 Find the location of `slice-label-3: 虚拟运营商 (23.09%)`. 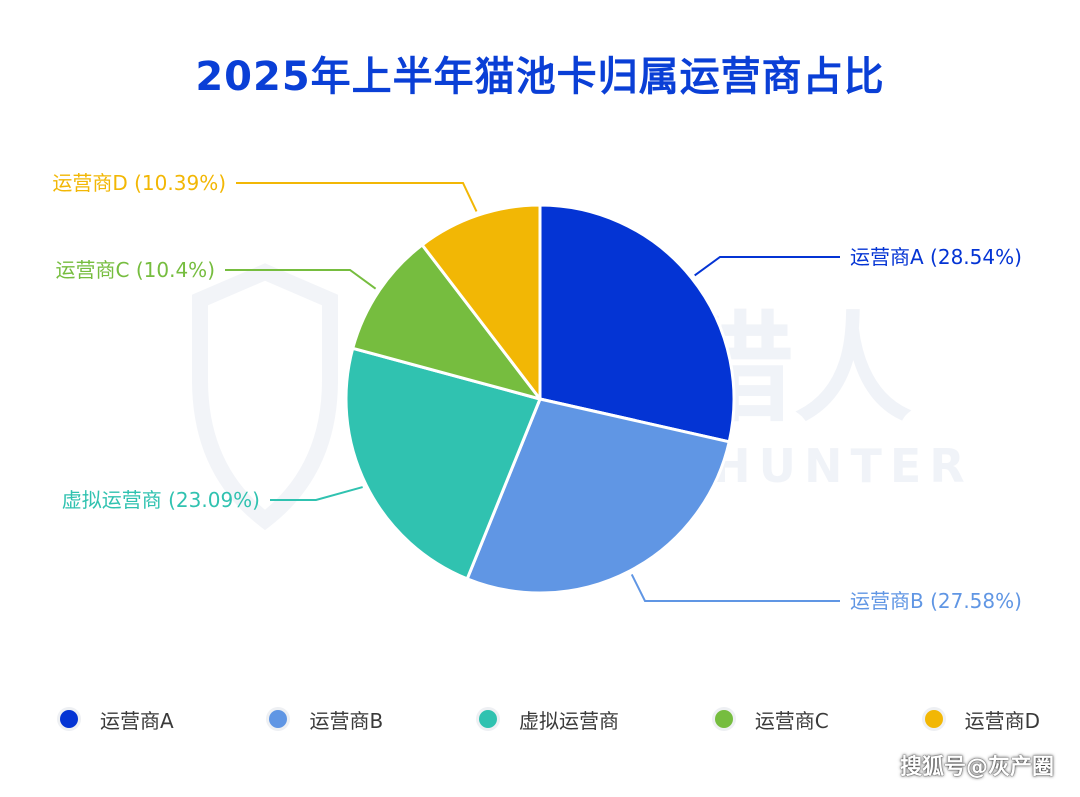

slice-label-3: 虚拟运营商 (23.09%) is located at coordinates (161, 500).